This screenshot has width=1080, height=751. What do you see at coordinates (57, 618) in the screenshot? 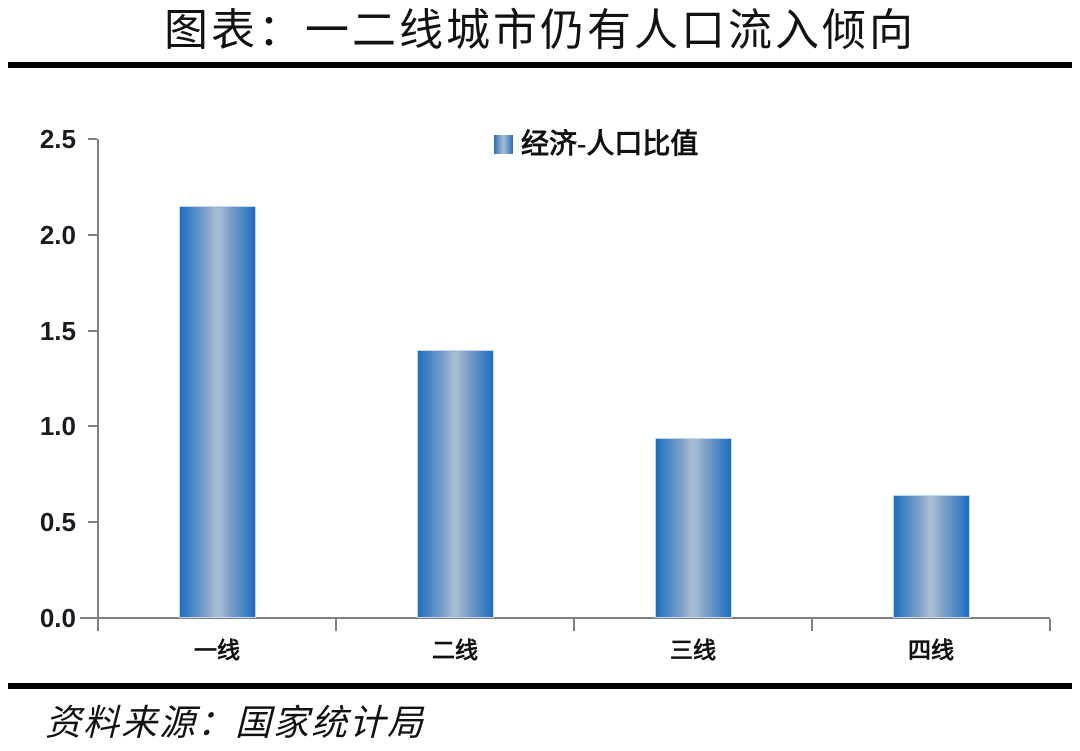
I see `y-tick-label: 0.0` at bounding box center [57, 618].